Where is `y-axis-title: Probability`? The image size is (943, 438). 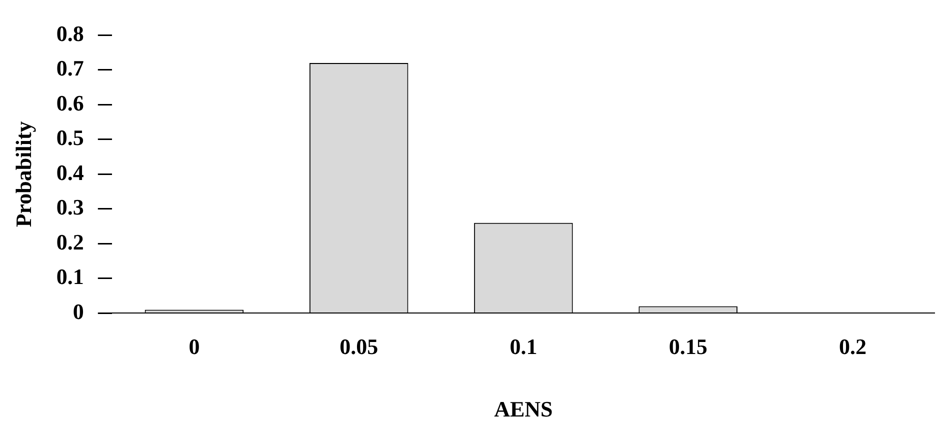 y-axis-title: Probability is located at coordinates (23, 174).